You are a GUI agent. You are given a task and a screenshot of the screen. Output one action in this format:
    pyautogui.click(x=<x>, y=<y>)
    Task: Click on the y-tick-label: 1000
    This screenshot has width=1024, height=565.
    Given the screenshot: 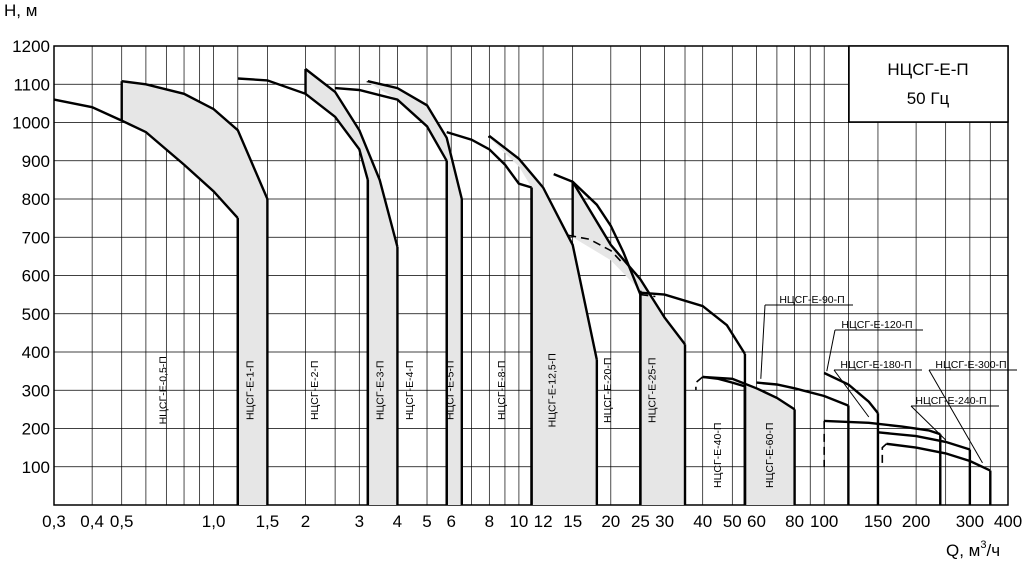 What is the action you would take?
    pyautogui.click(x=31, y=123)
    